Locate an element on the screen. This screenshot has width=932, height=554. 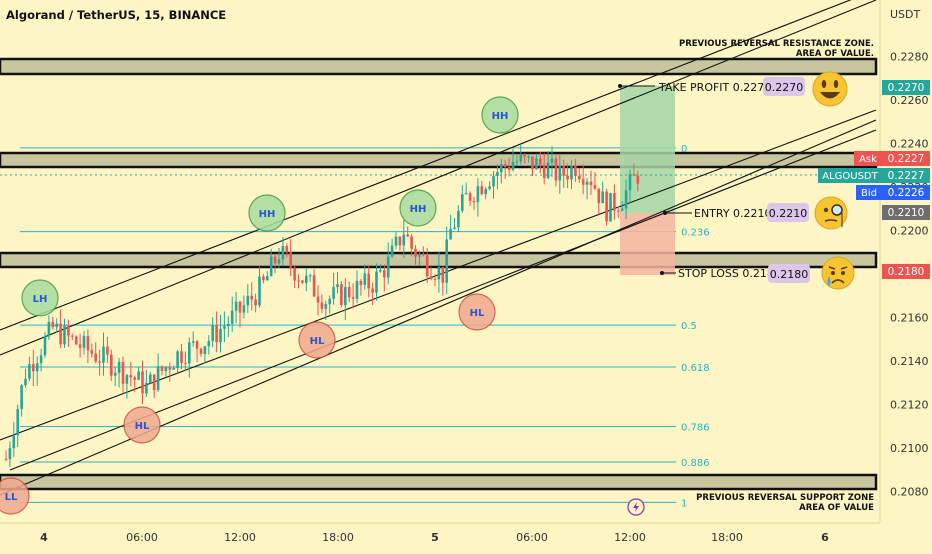
lightning-icon is located at coordinates (636, 507).